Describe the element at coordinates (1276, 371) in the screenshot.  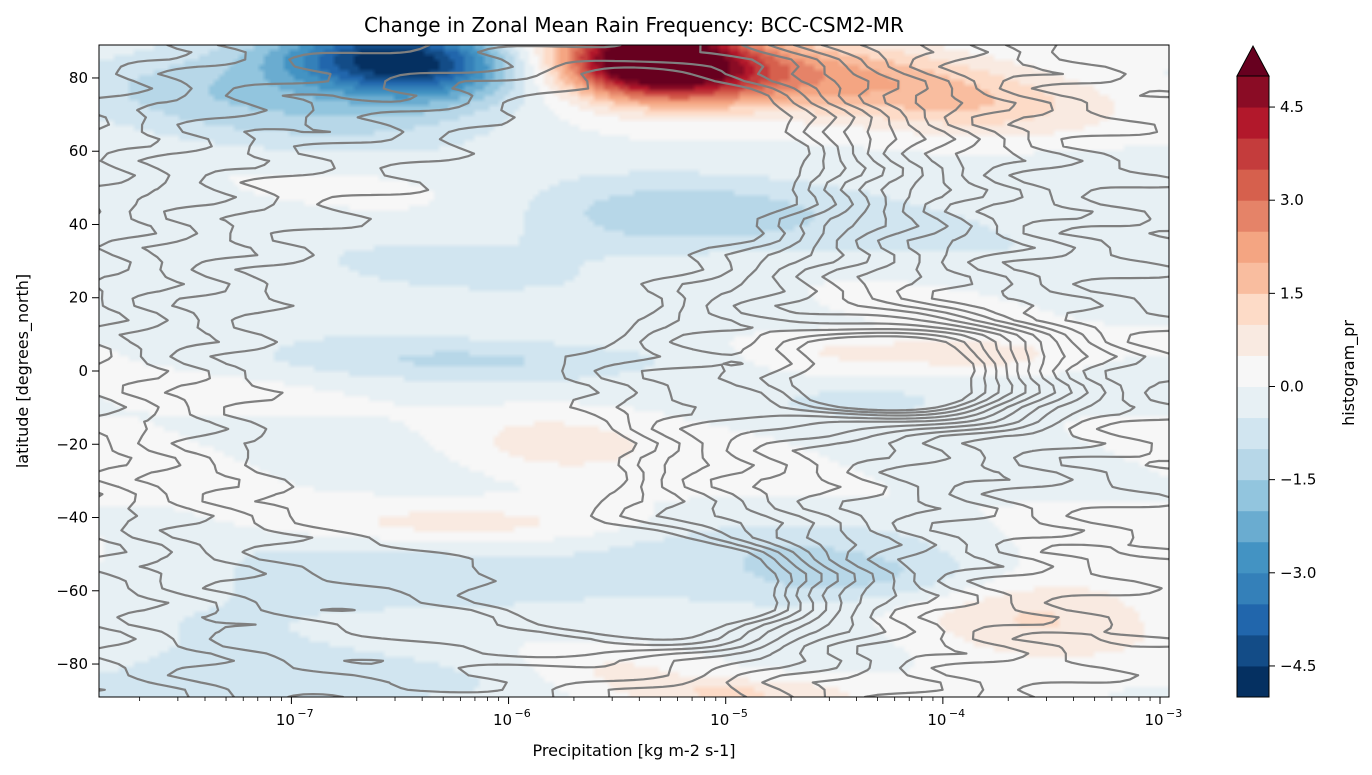
I see `colorbar: −4.5 −3.0 −1.5 0.0 1.5 3.0 4.5` at that location.